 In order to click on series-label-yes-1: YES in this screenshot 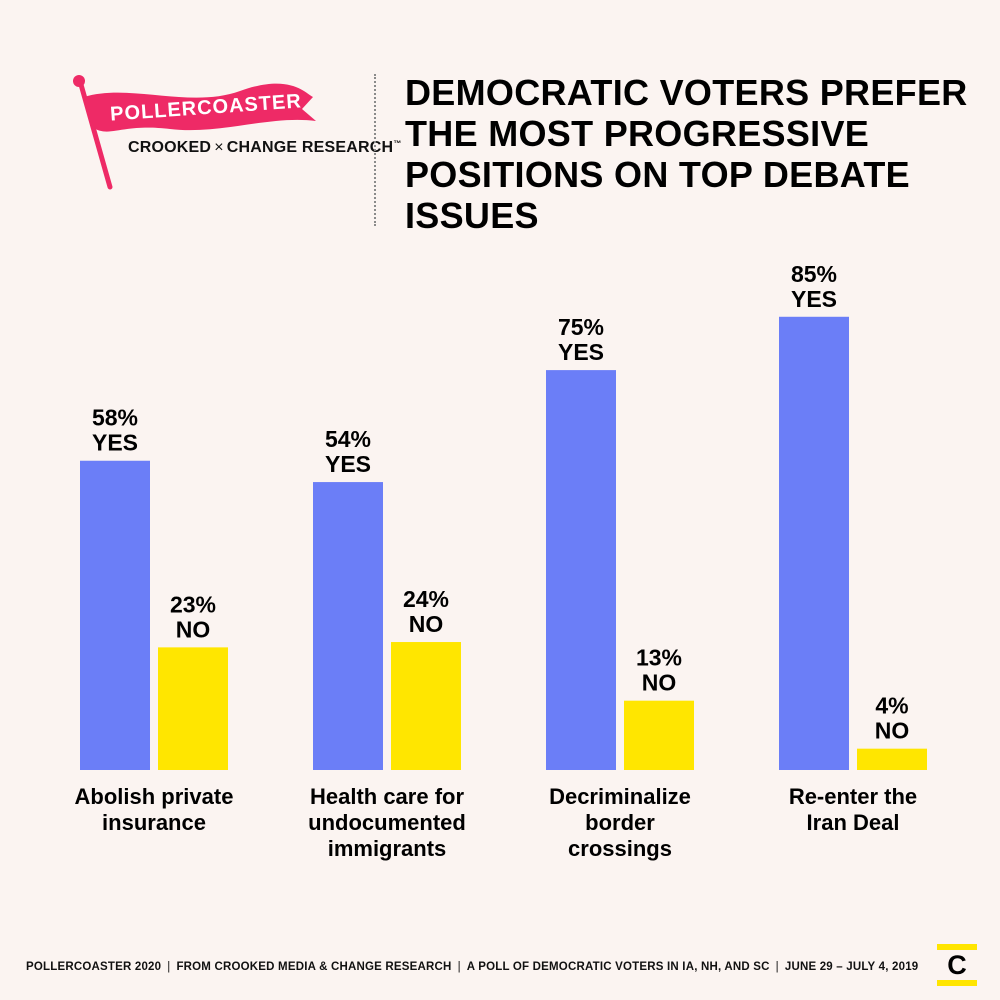, I will do `click(348, 464)`.